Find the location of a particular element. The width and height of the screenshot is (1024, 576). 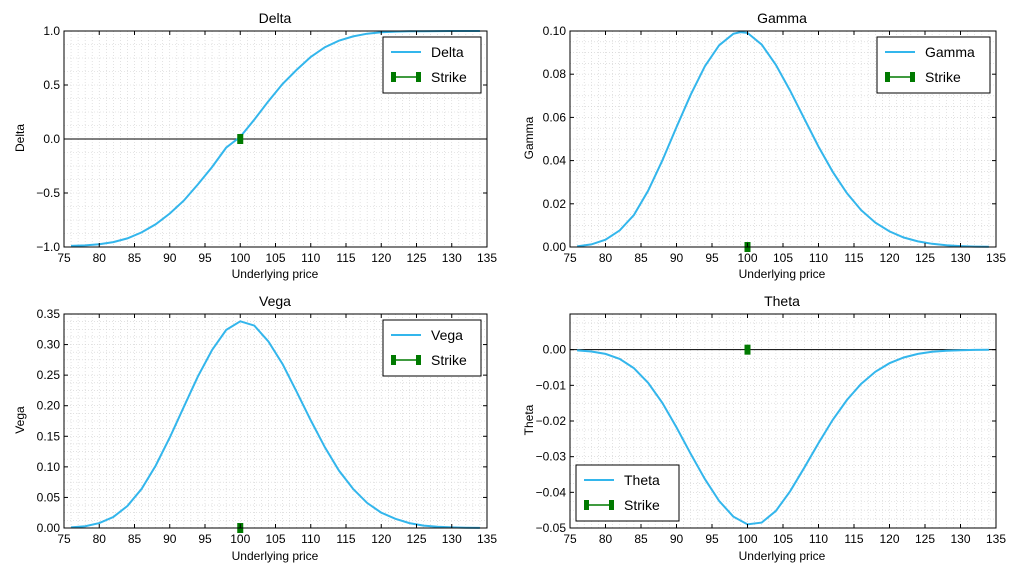

y-tick-label: 0.25 is located at coordinates (49, 375).